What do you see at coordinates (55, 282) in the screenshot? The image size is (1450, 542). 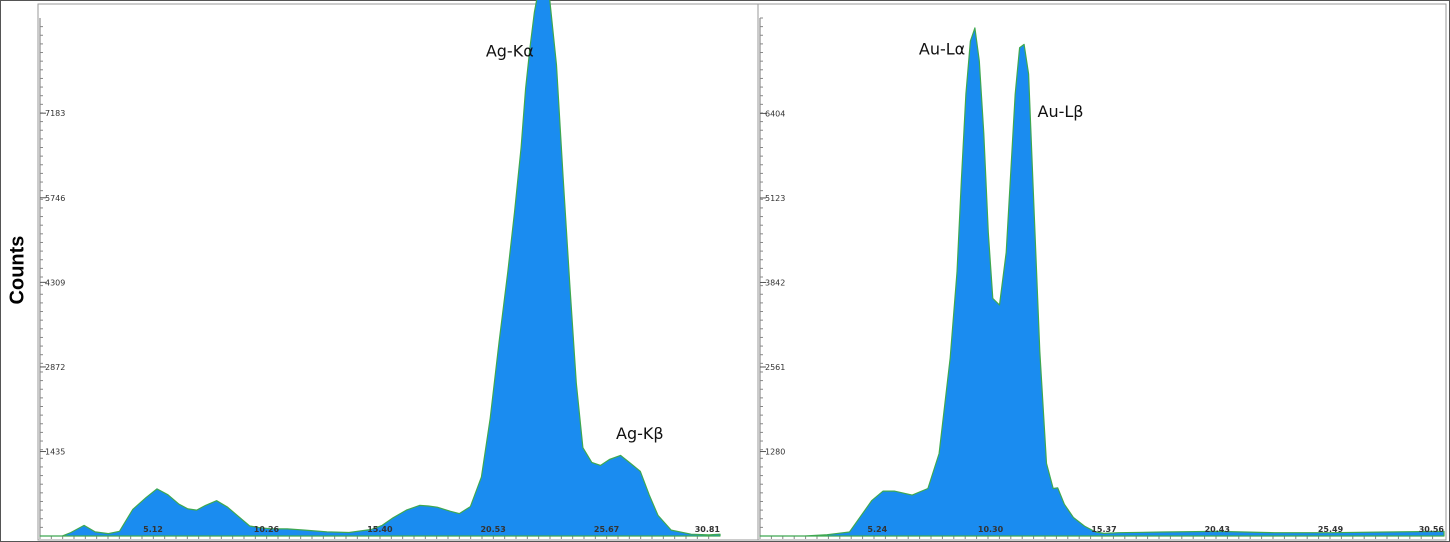 I see `y-tick-label: 4309` at bounding box center [55, 282].